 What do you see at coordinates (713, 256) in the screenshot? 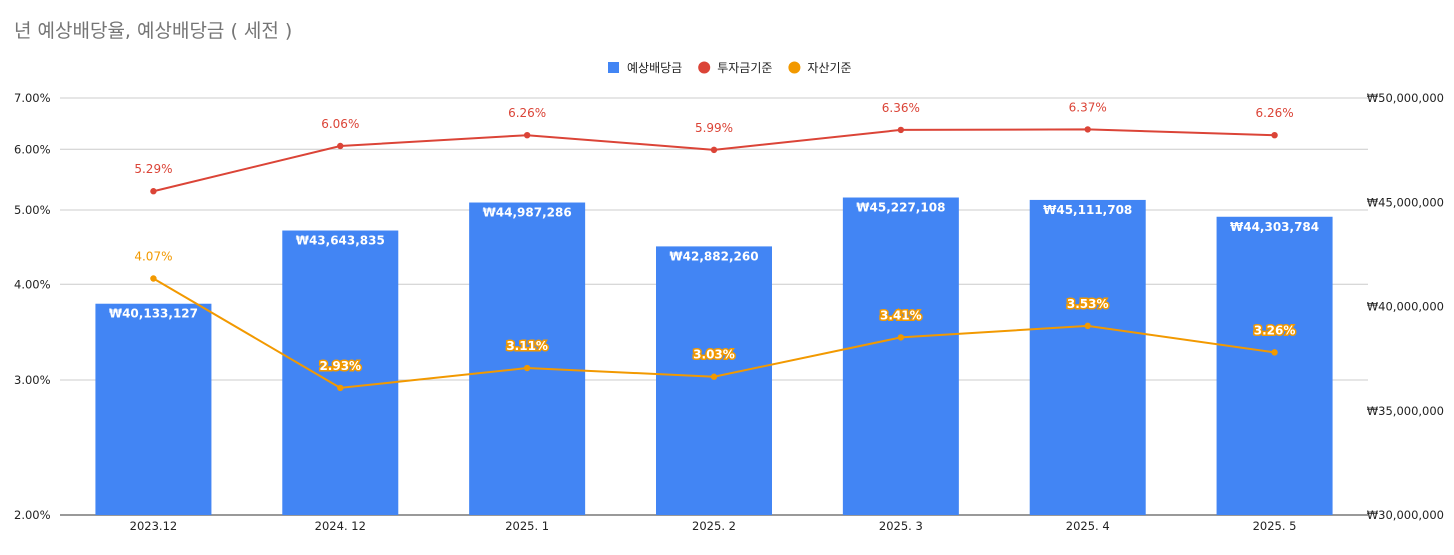
I see `bar-data-label: ₩42,882,260` at bounding box center [713, 256].